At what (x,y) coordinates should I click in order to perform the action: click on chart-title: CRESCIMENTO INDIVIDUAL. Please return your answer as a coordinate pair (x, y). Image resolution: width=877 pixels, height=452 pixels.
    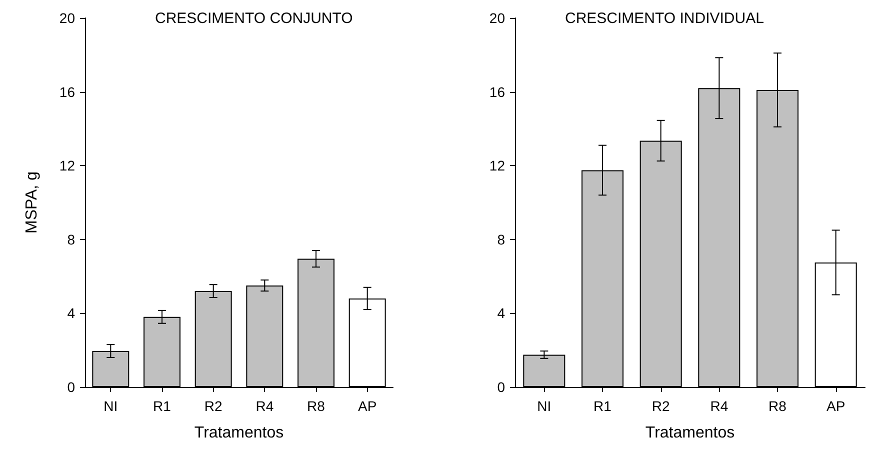
    Looking at the image, I should click on (664, 18).